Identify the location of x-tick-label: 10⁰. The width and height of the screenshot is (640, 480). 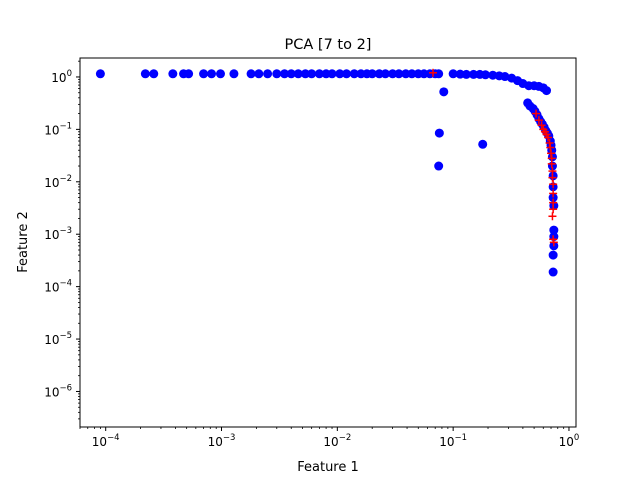
(569, 441).